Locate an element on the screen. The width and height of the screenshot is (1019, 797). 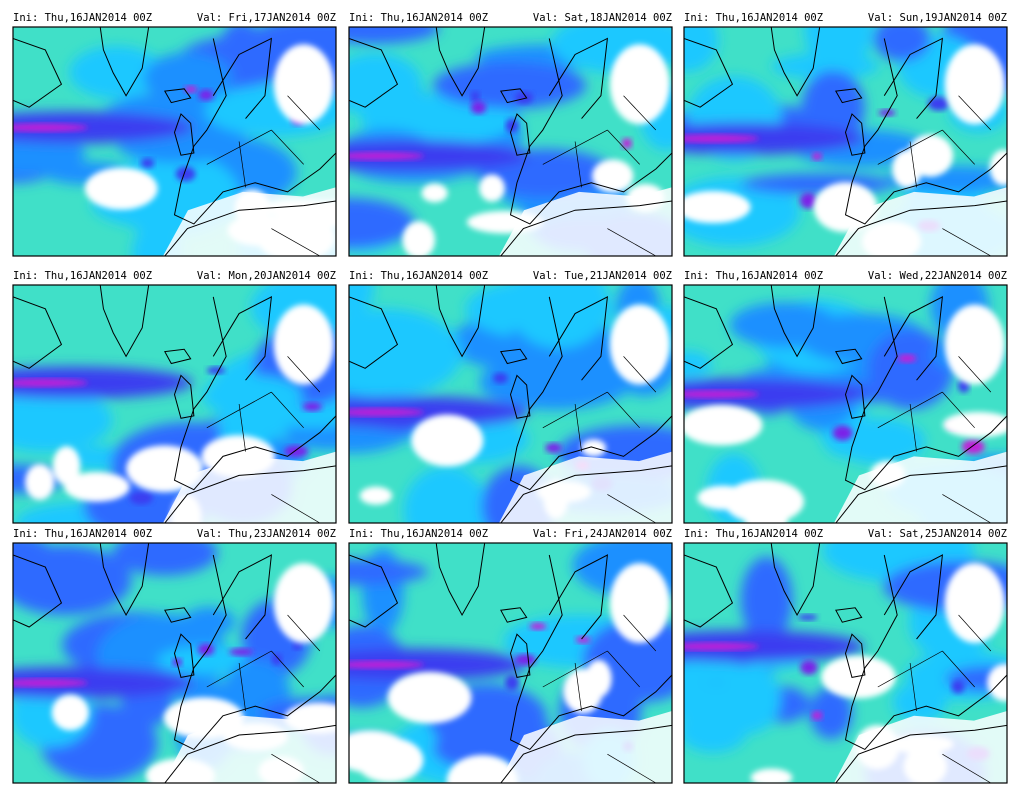
valid-time-label: Val: Sat,25JAN2014 00Z is located at coordinates (937, 534).